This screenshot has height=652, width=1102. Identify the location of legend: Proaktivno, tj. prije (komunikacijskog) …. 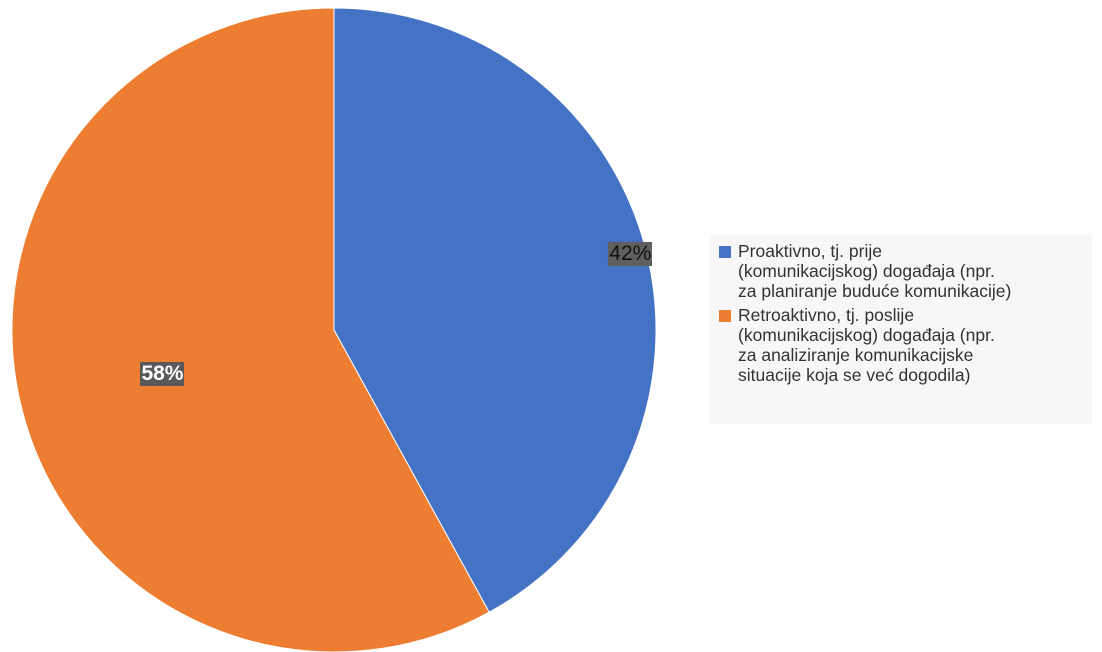
(901, 329).